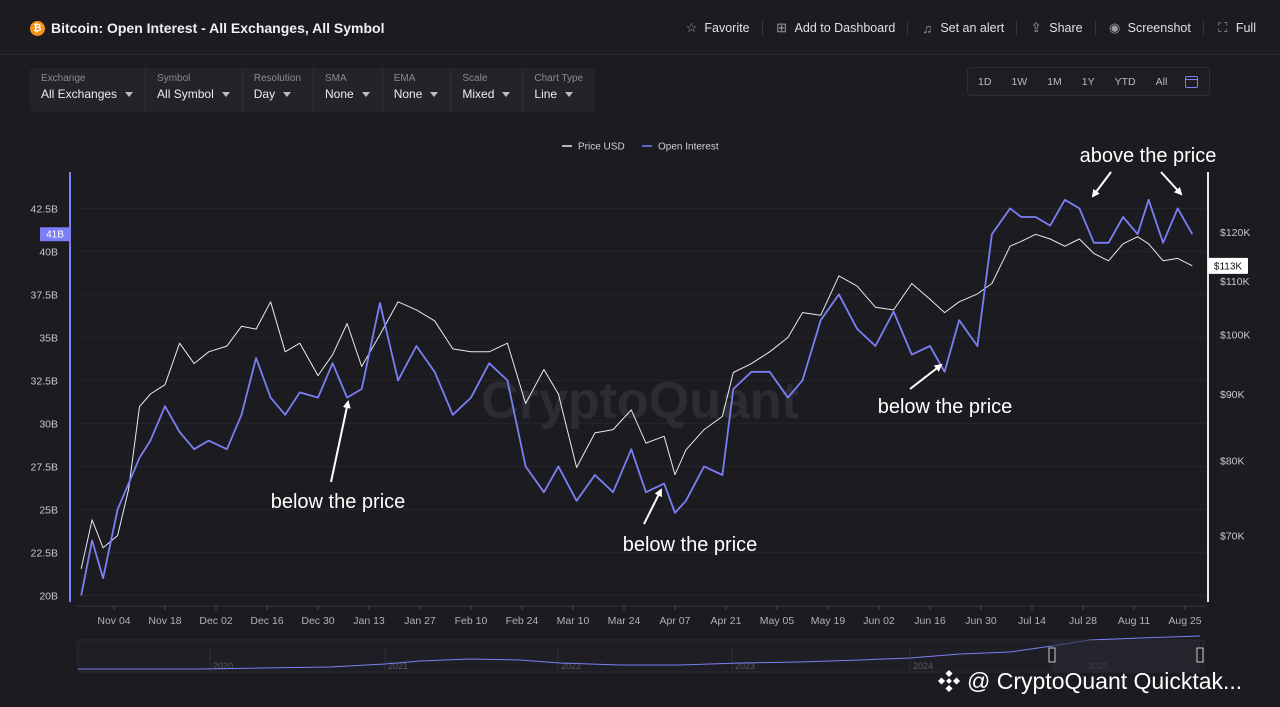  I want to click on symbol-select: Symbol All Symbol, so click(193, 90).